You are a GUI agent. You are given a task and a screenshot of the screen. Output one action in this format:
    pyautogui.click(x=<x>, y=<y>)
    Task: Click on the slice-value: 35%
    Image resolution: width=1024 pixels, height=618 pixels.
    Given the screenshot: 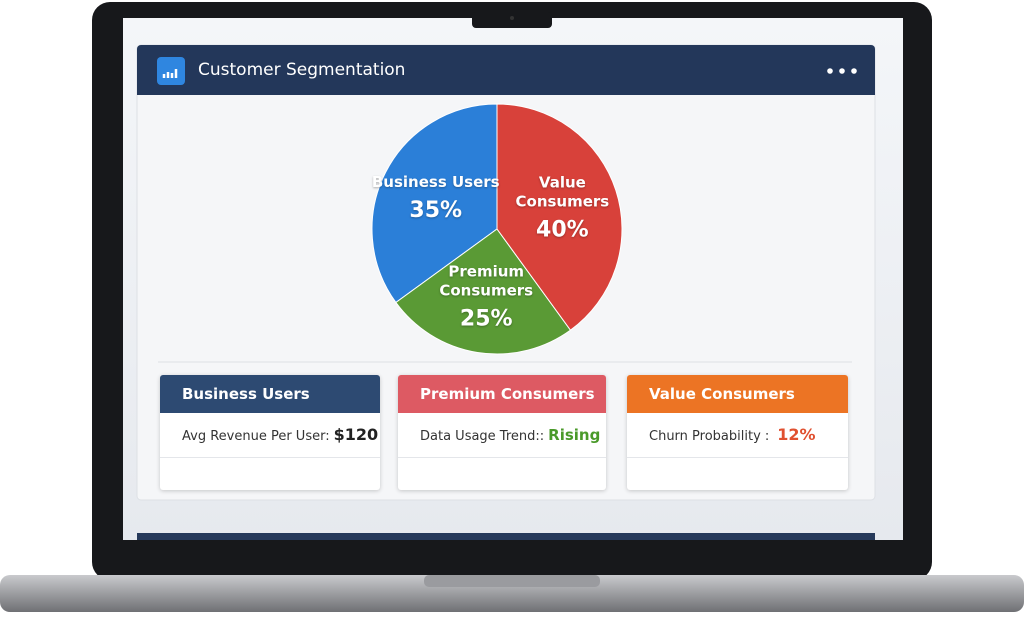 What is the action you would take?
    pyautogui.click(x=436, y=210)
    